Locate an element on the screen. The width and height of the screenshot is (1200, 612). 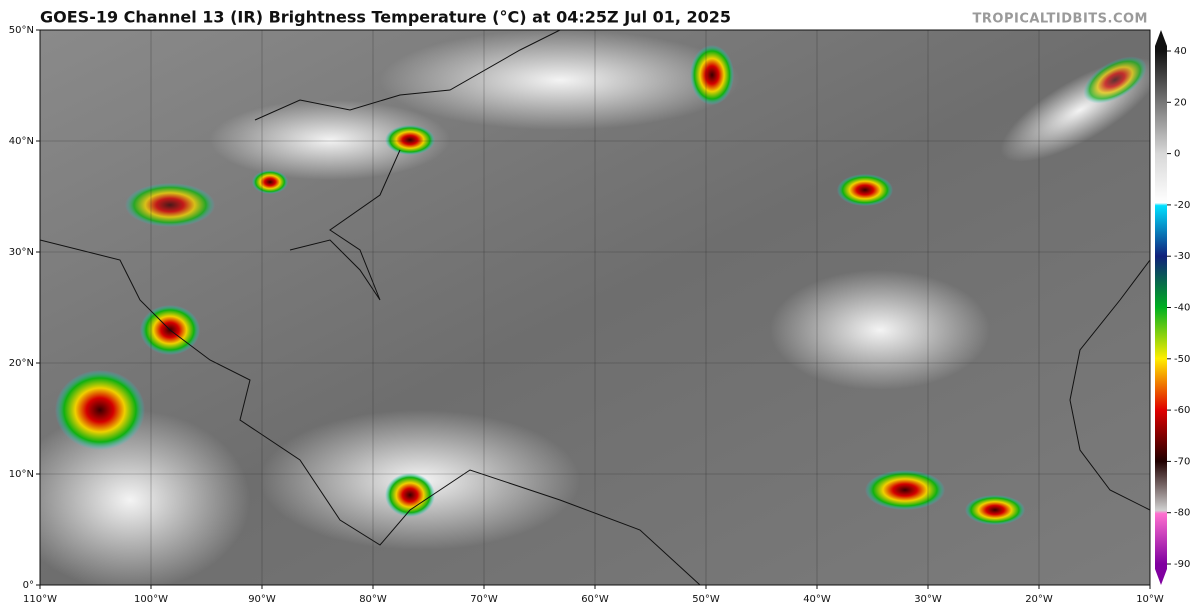
y-tick-label: 20°N is located at coordinates (21, 363).